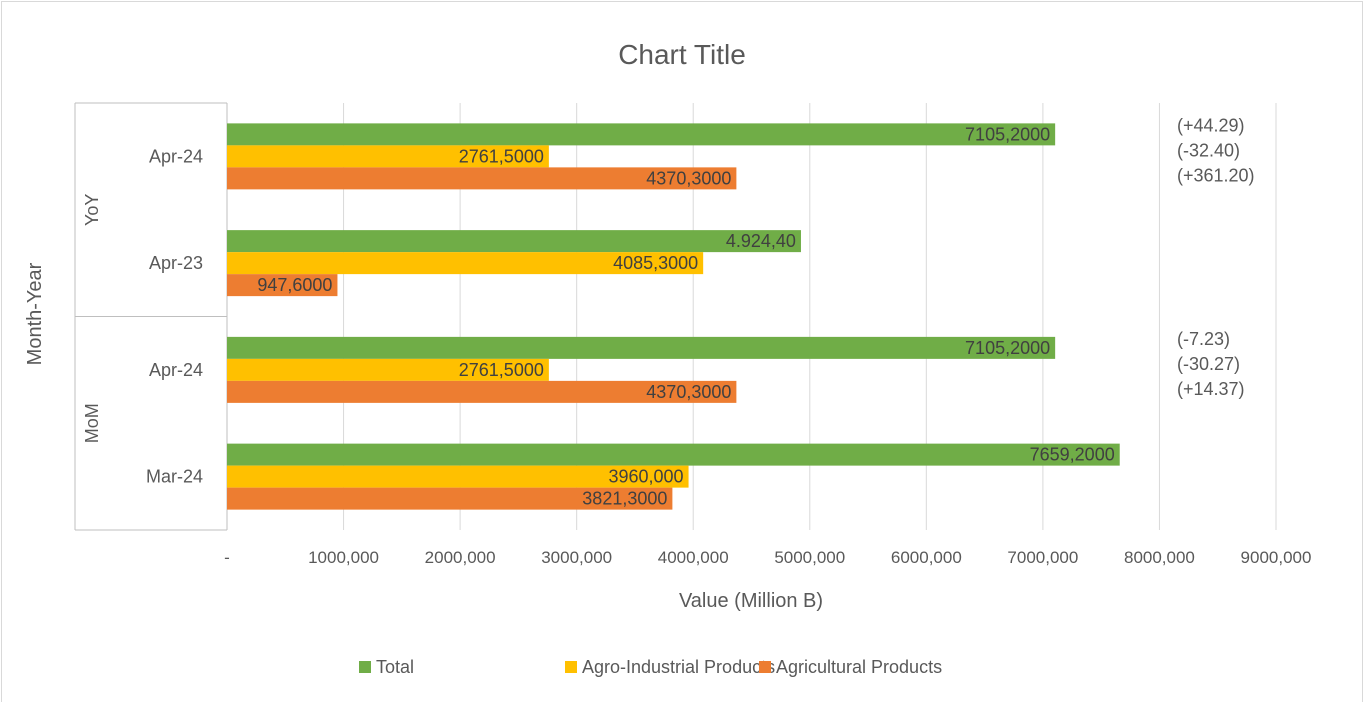 Image resolution: width=1364 pixels, height=707 pixels. Describe the element at coordinates (1072, 455) in the screenshot. I see `bar-data-label: 7659,2000` at that location.